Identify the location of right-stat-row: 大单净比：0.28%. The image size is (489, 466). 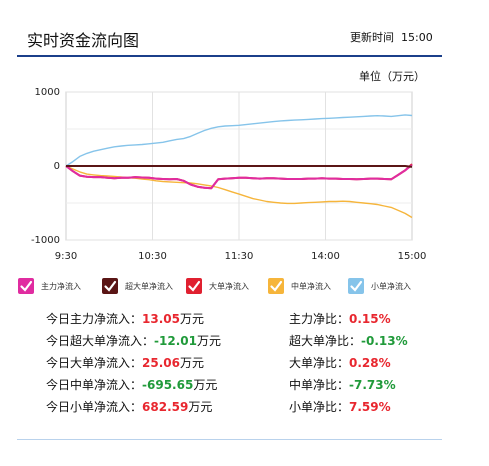
(340, 363).